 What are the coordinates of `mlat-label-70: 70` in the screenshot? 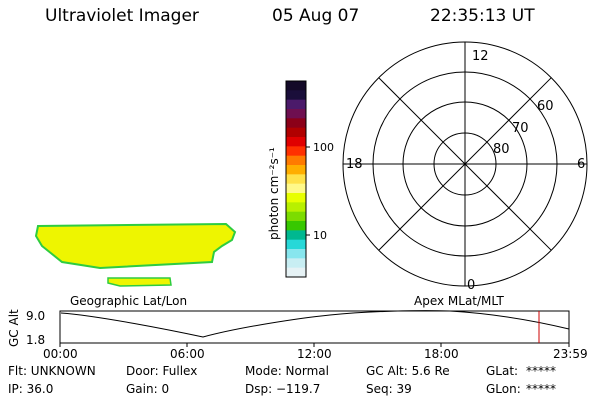 It's located at (520, 128).